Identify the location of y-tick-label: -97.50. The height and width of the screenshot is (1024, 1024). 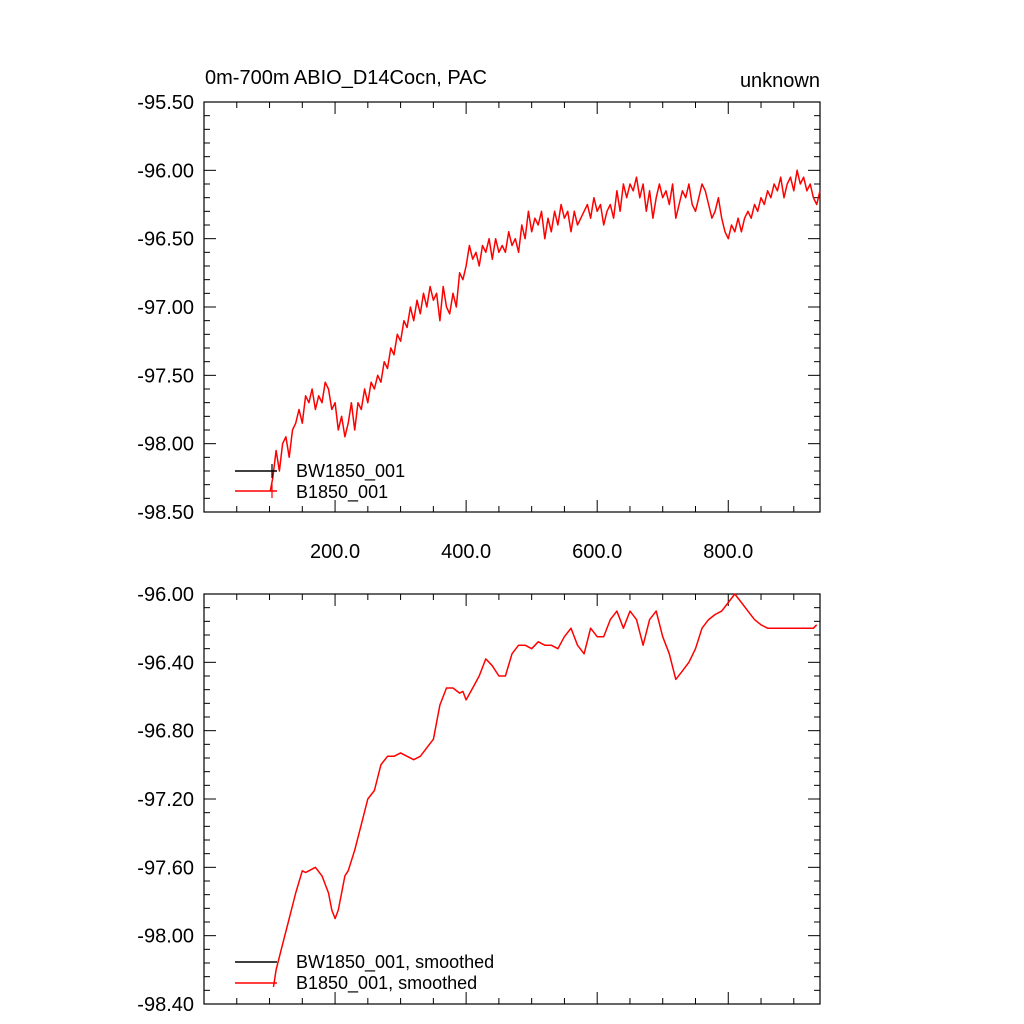
(165, 376).